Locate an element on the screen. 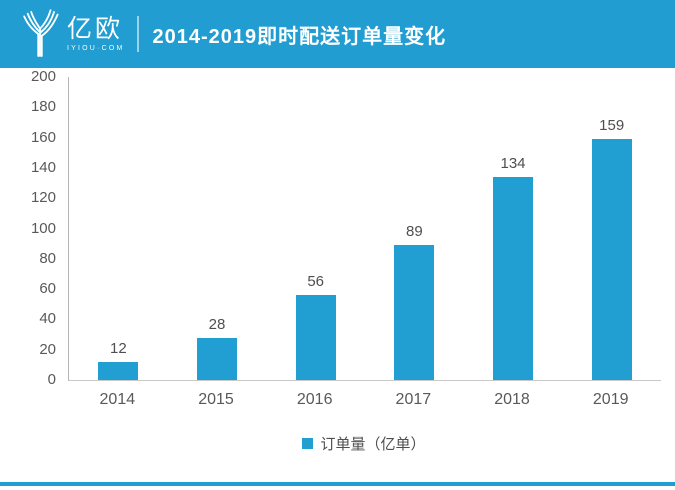  bar-column: 134 is located at coordinates (513, 228).